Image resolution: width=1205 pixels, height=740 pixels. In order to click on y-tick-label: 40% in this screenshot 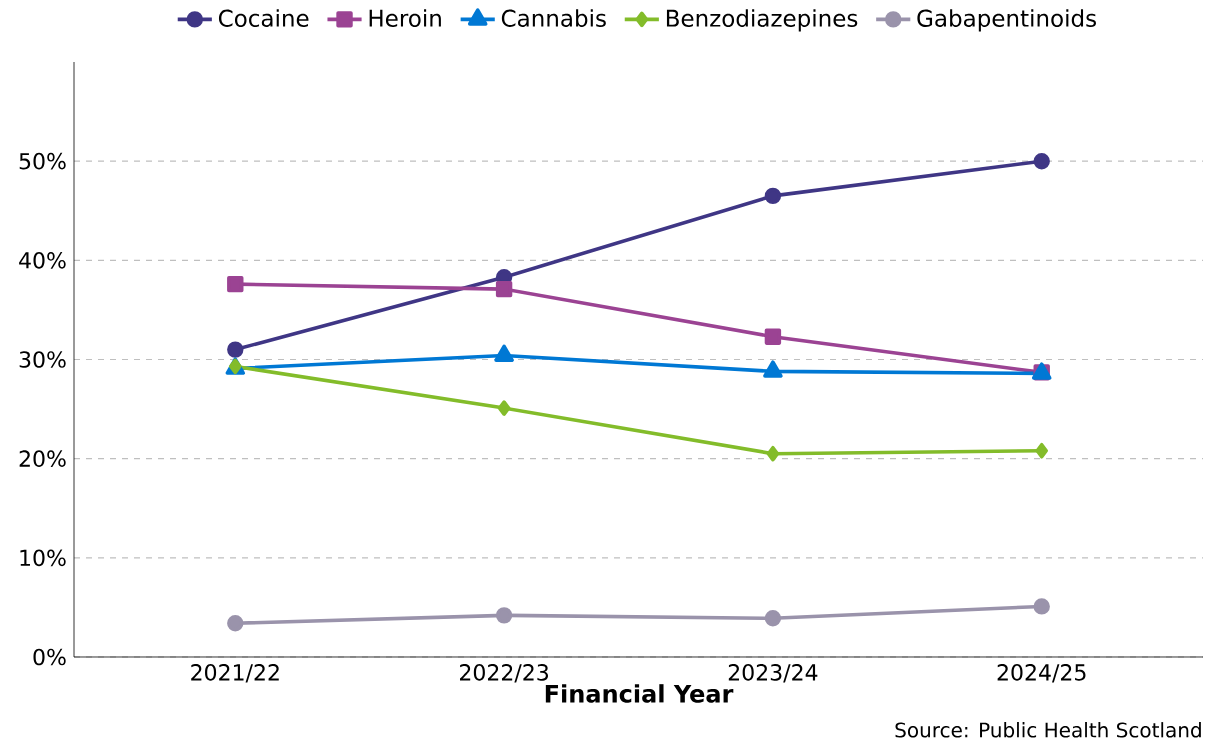, I will do `click(42, 260)`.